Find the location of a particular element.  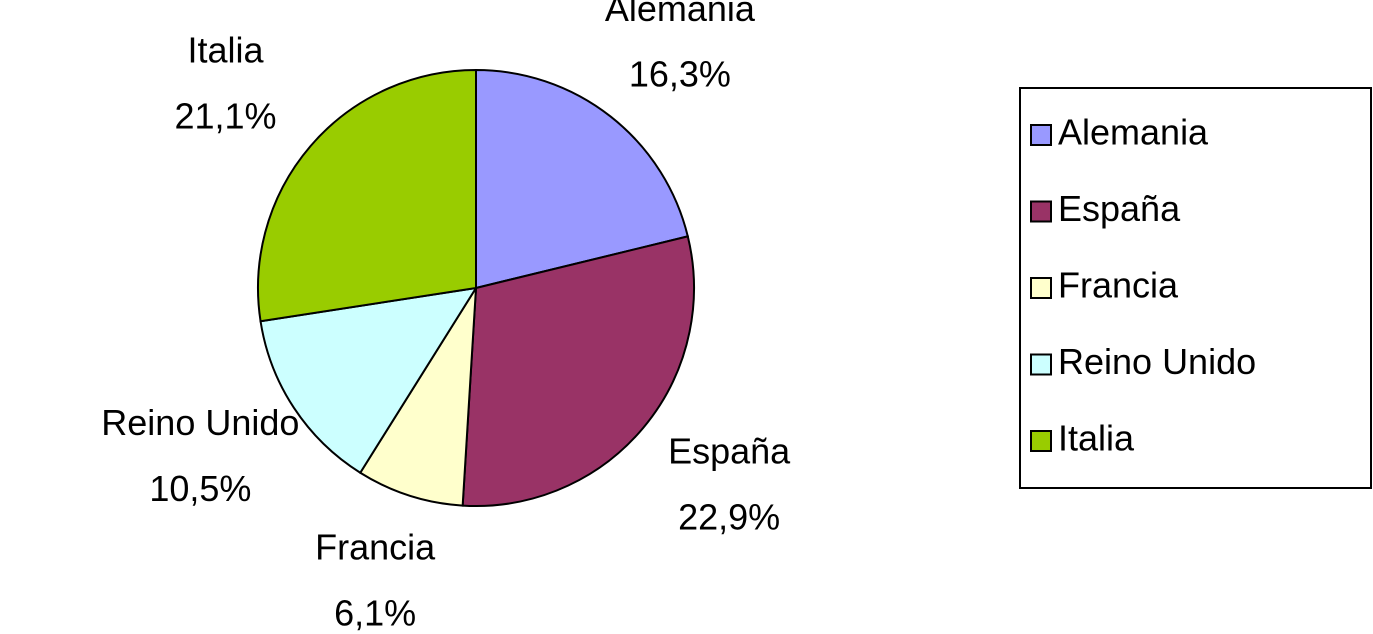

slice-label: Italia is located at coordinates (225, 50).